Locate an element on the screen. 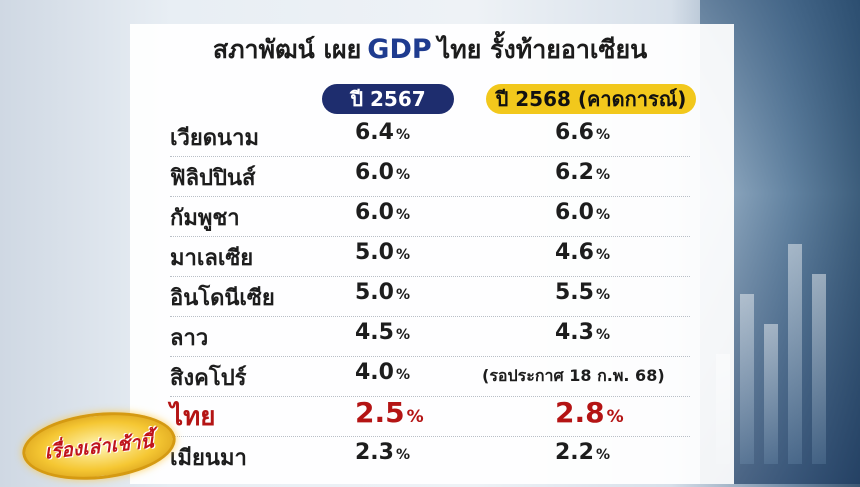  headline-gdp: GDP is located at coordinates (399, 49).